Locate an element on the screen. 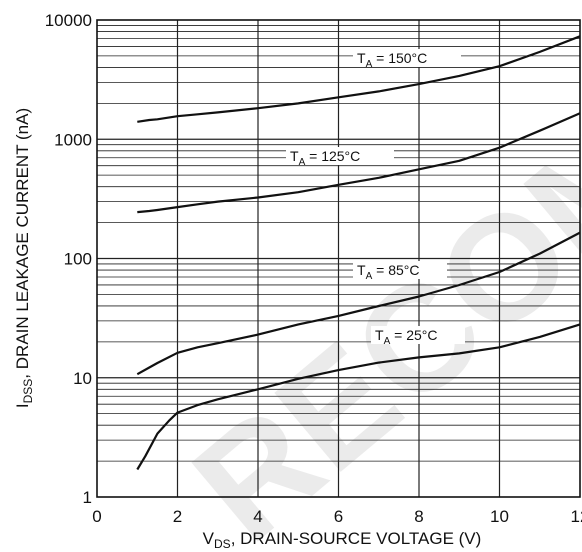 This screenshot has width=582, height=552. y-axis-symbol-sub: DSS is located at coordinates (28, 391).